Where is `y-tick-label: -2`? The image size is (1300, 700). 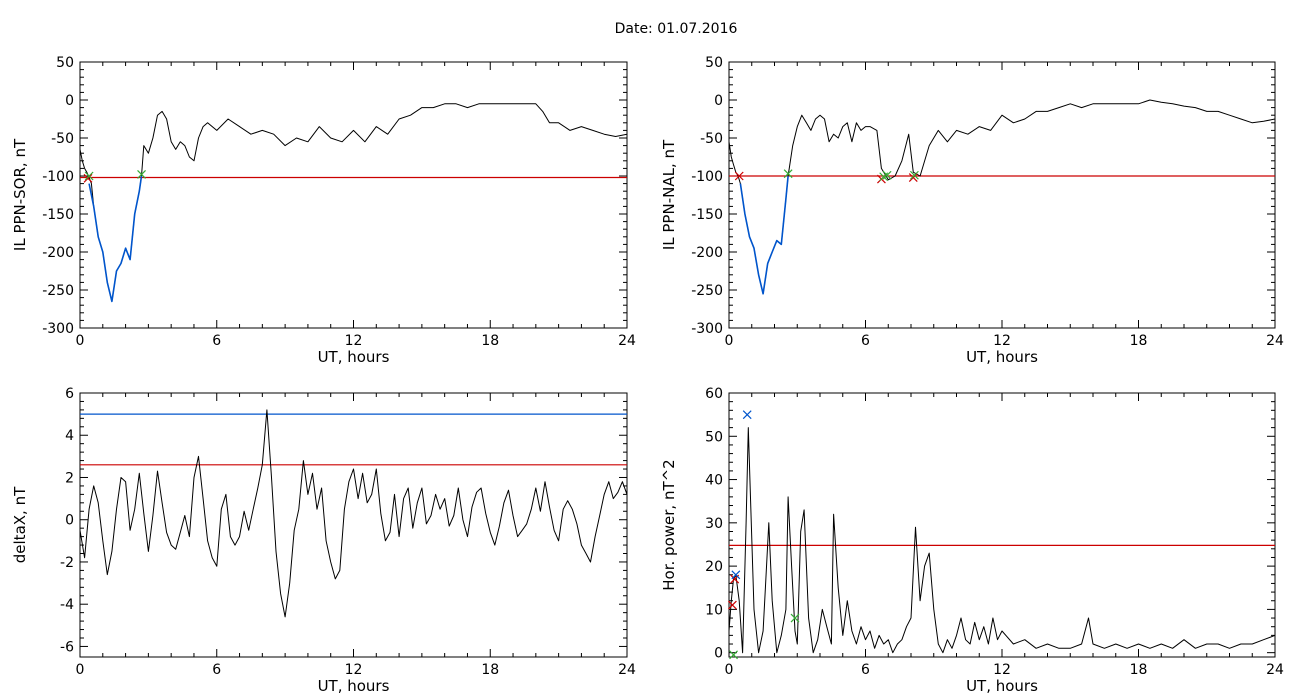 y-tick-label: -2 is located at coordinates (67, 563).